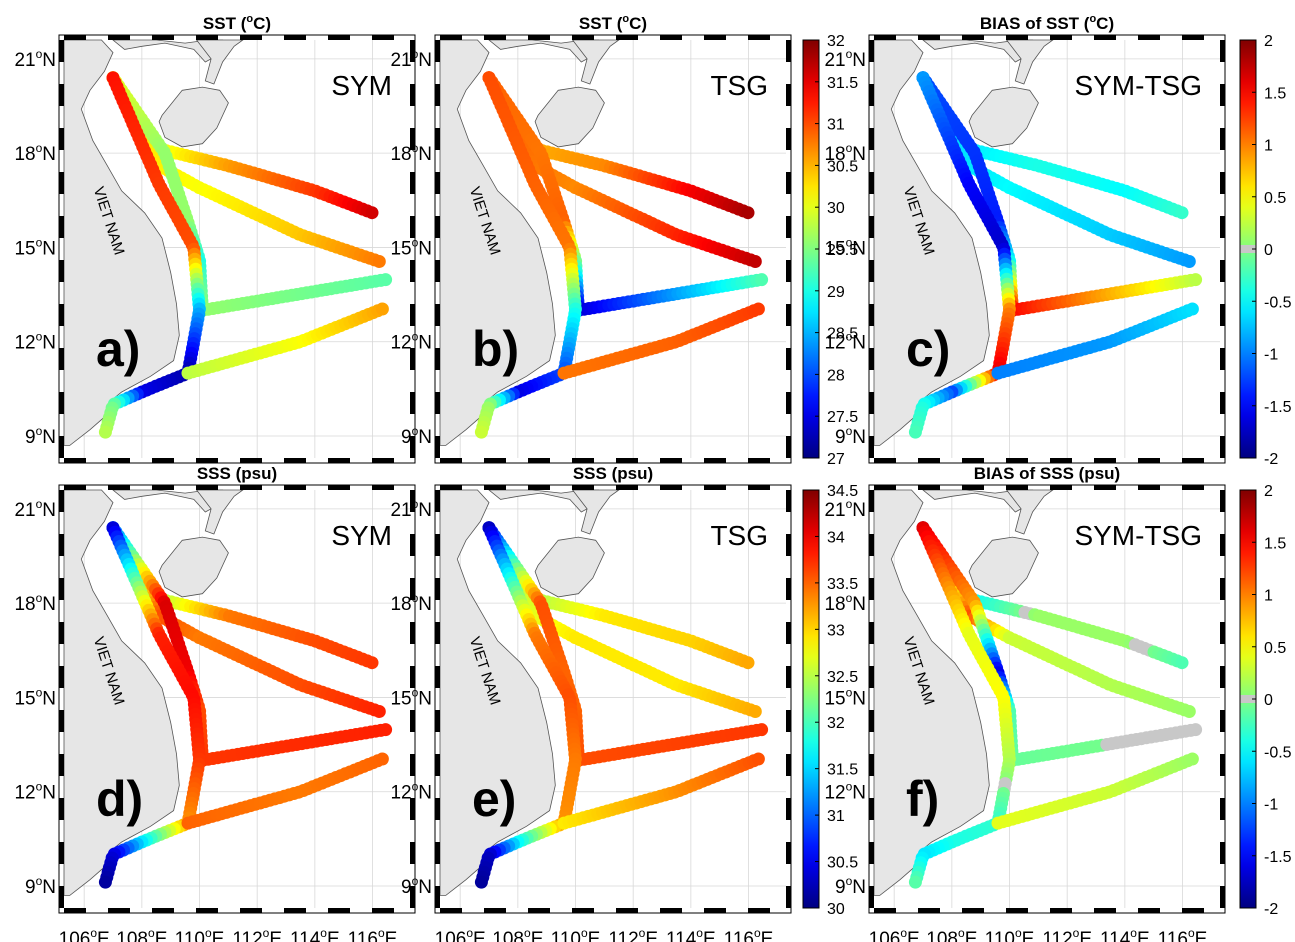 Image resolution: width=1295 pixels, height=942 pixels. What do you see at coordinates (1067, 934) in the screenshot?
I see `lon-tick-label: 112oE` at bounding box center [1067, 934].